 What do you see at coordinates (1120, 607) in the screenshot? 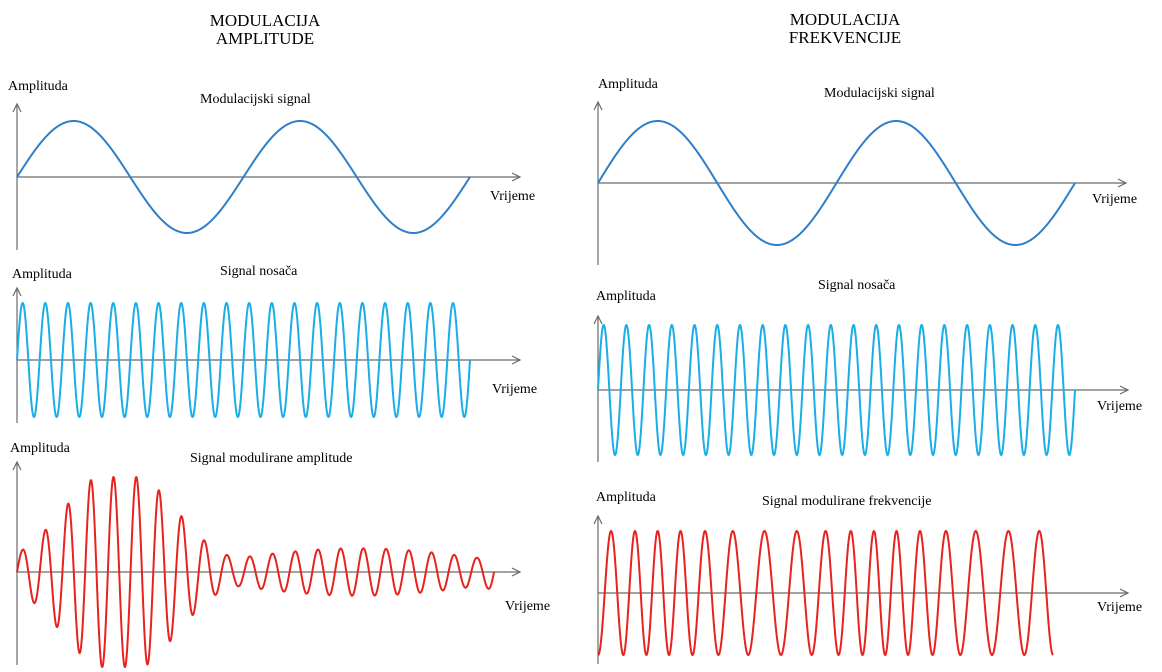
I see `fm-modulated-xlabel: Vrijeme` at bounding box center [1120, 607].